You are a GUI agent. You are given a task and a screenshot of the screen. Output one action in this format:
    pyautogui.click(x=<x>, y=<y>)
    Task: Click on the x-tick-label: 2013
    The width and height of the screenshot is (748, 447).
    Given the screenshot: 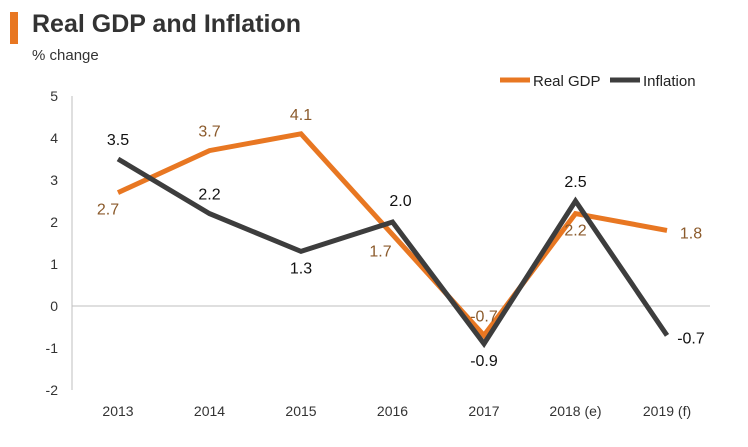 What is the action you would take?
    pyautogui.click(x=117, y=411)
    